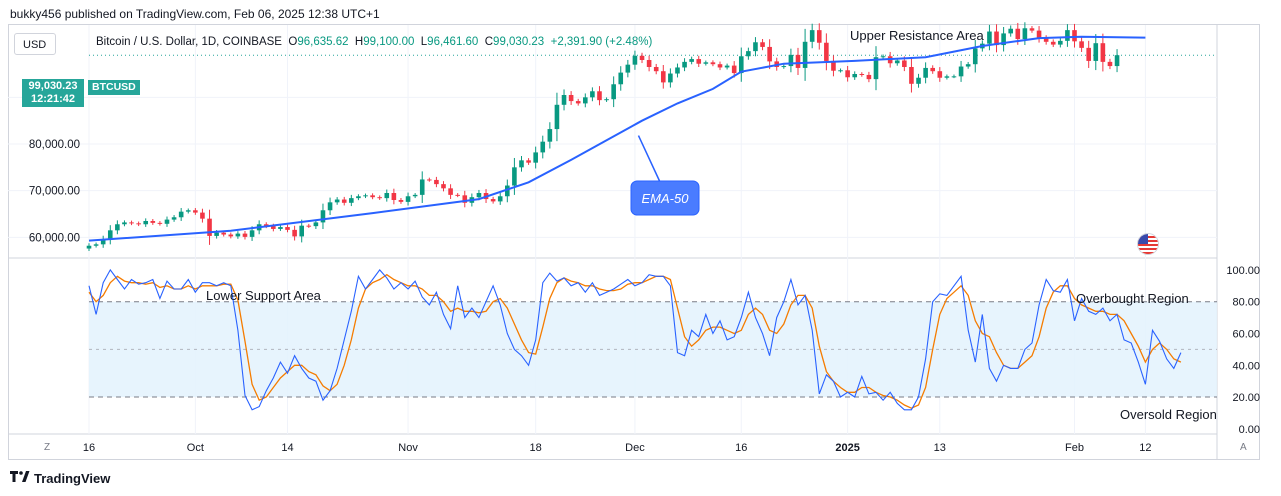  Describe the element at coordinates (847, 448) in the screenshot. I see `x-tick-label: 2025` at that location.